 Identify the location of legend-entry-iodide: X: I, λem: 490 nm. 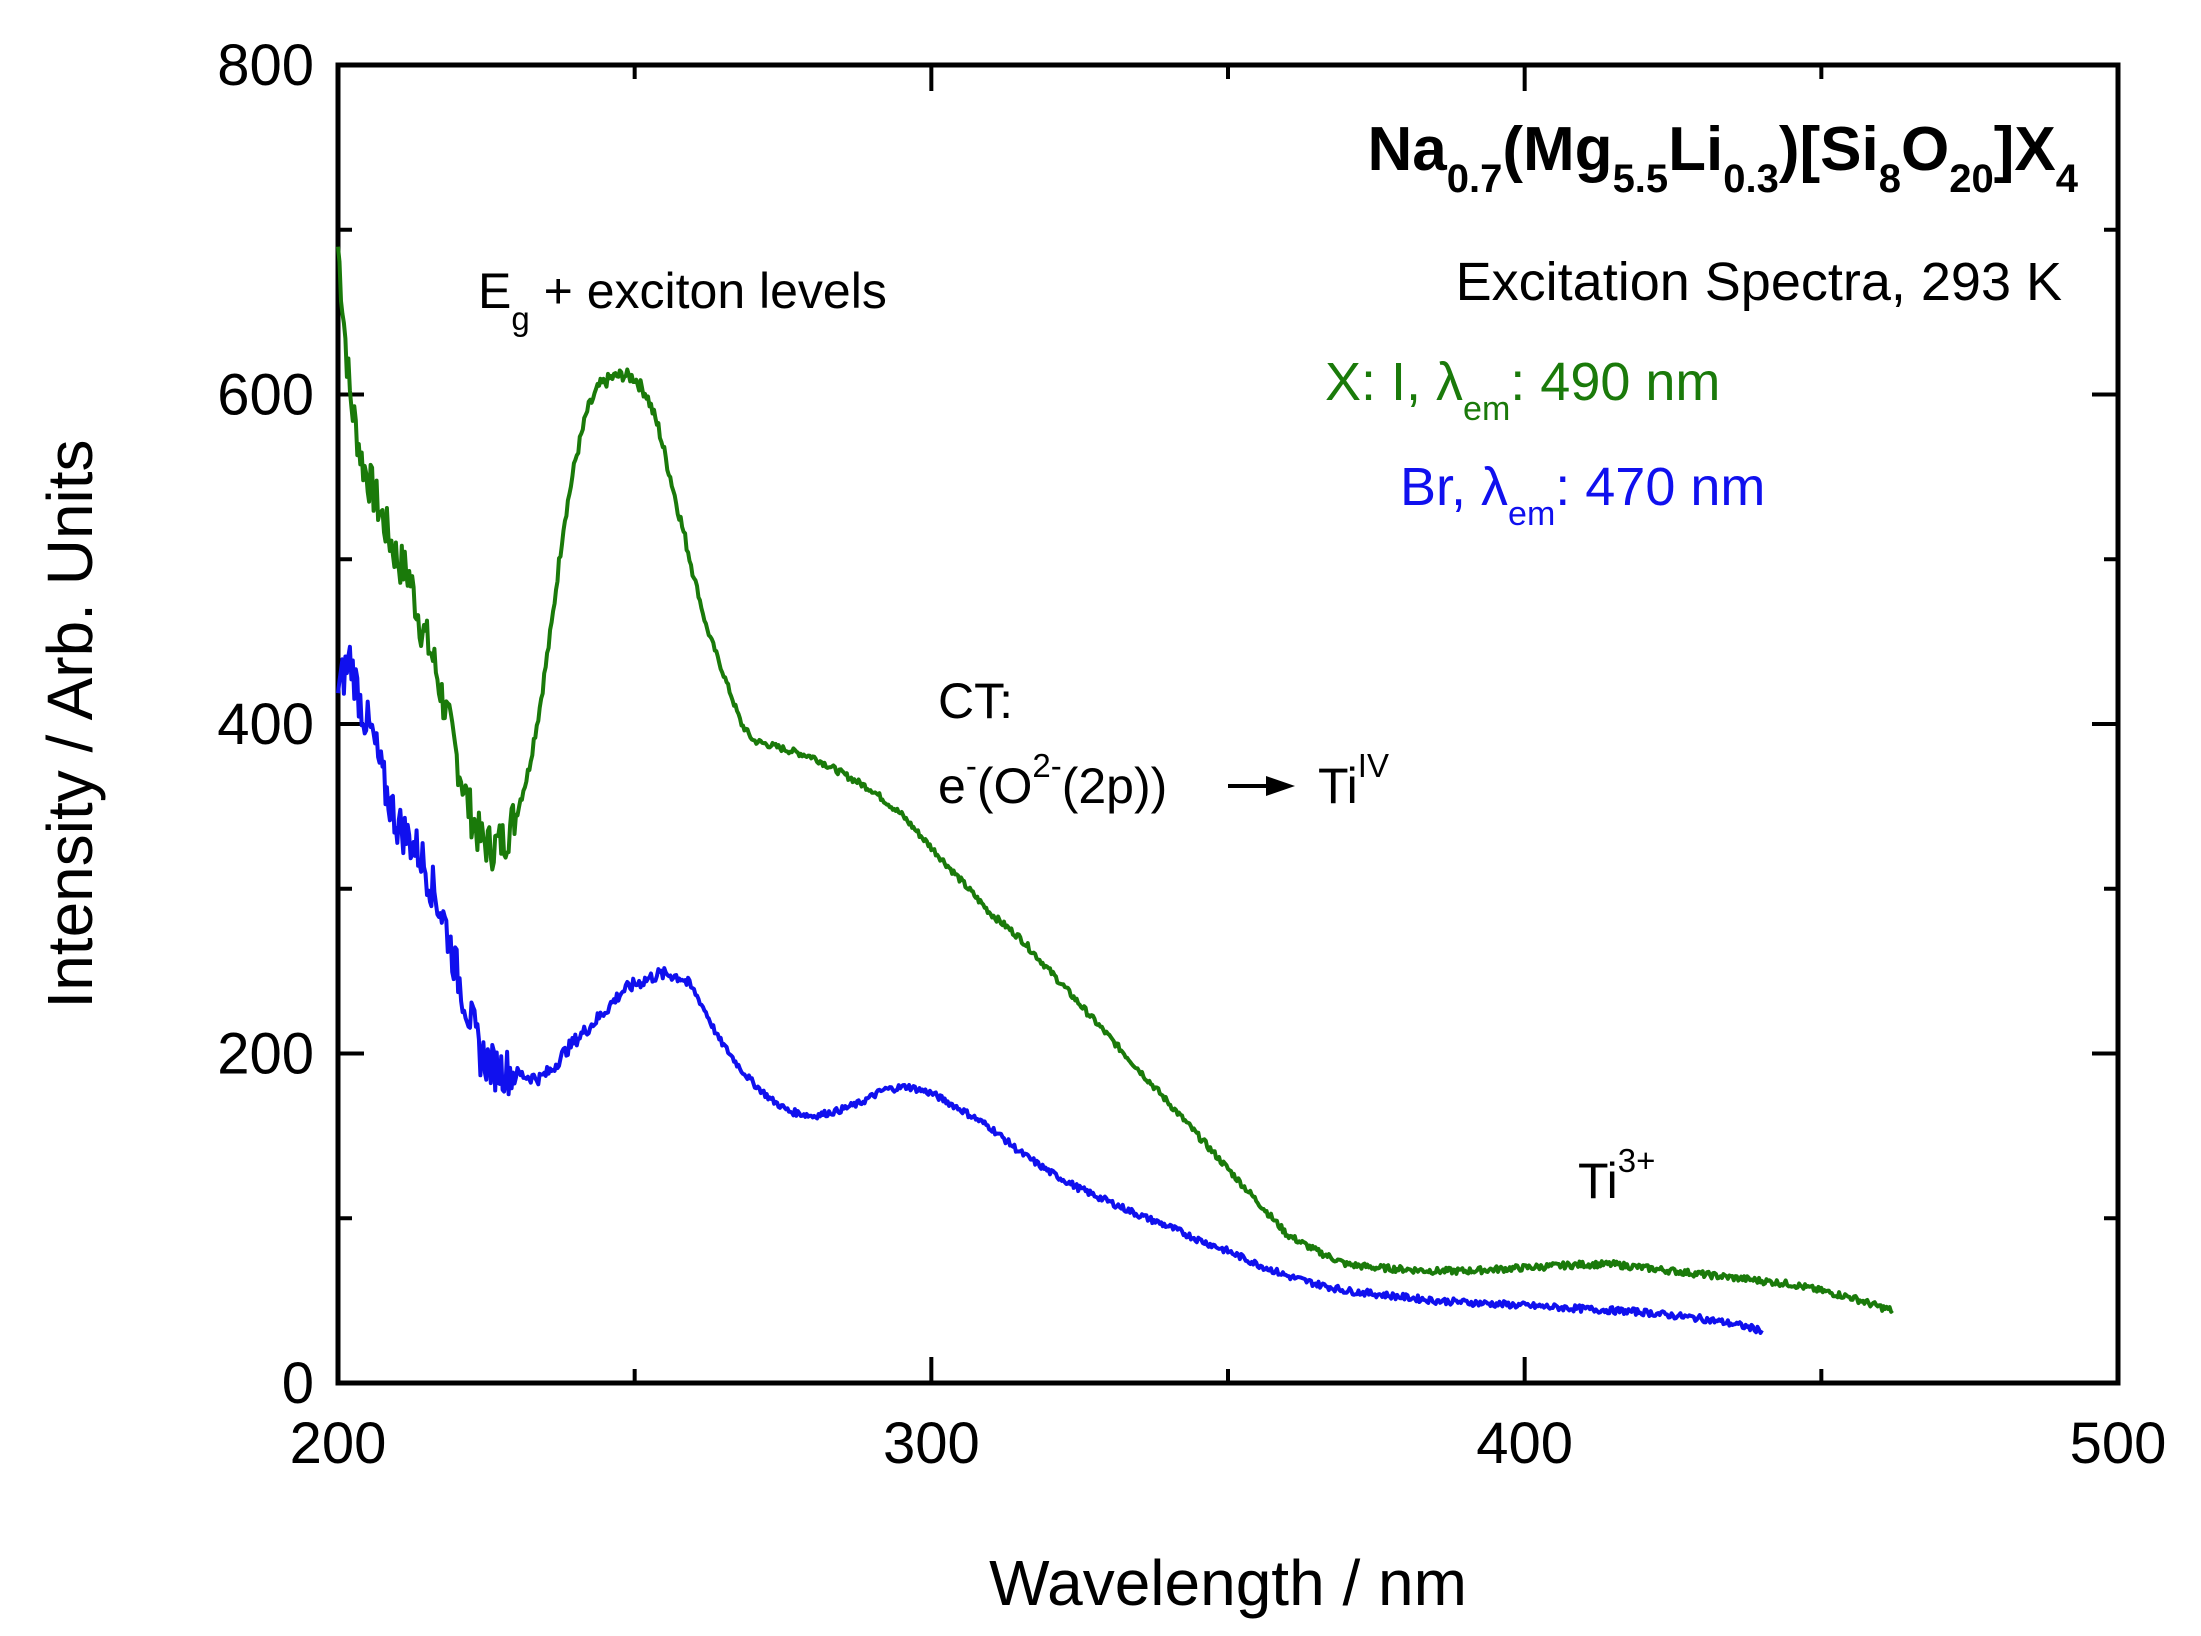
(1522, 390).